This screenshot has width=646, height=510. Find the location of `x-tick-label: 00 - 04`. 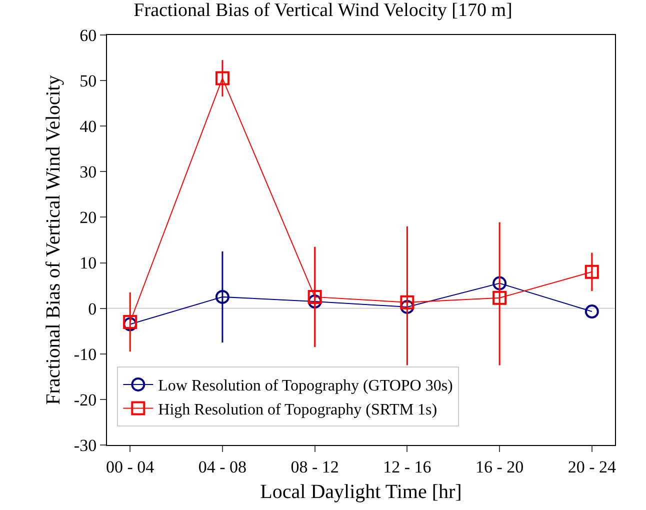

x-tick-label: 00 - 04 is located at coordinates (130, 466).